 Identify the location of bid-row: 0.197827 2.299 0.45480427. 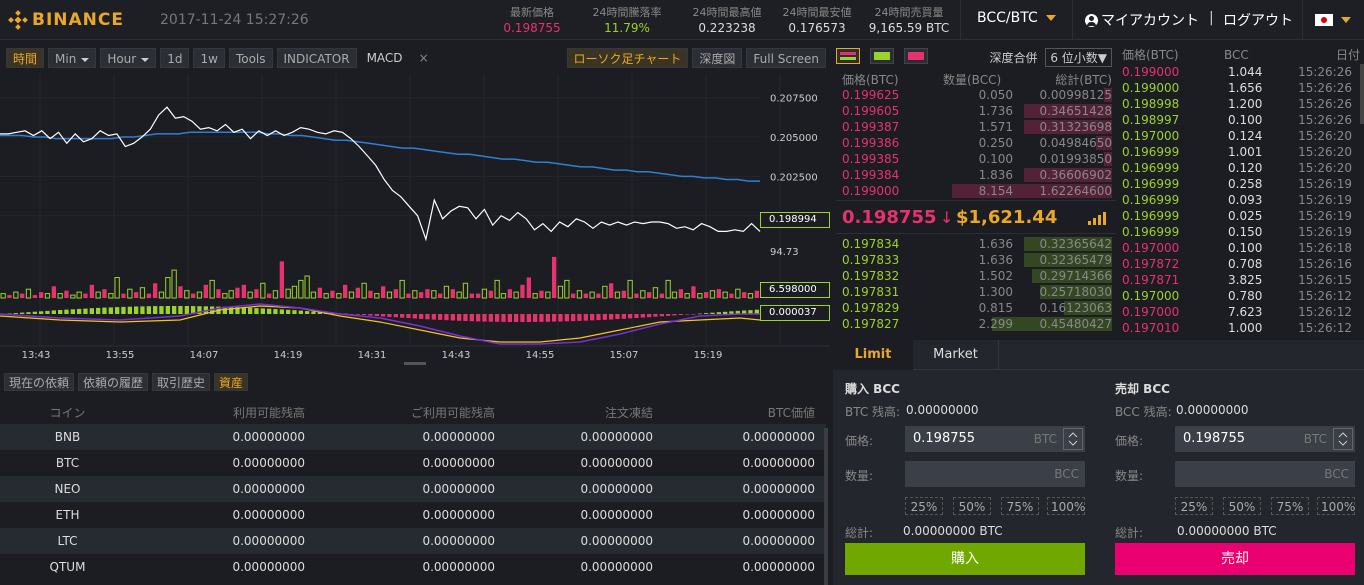
(974, 324).